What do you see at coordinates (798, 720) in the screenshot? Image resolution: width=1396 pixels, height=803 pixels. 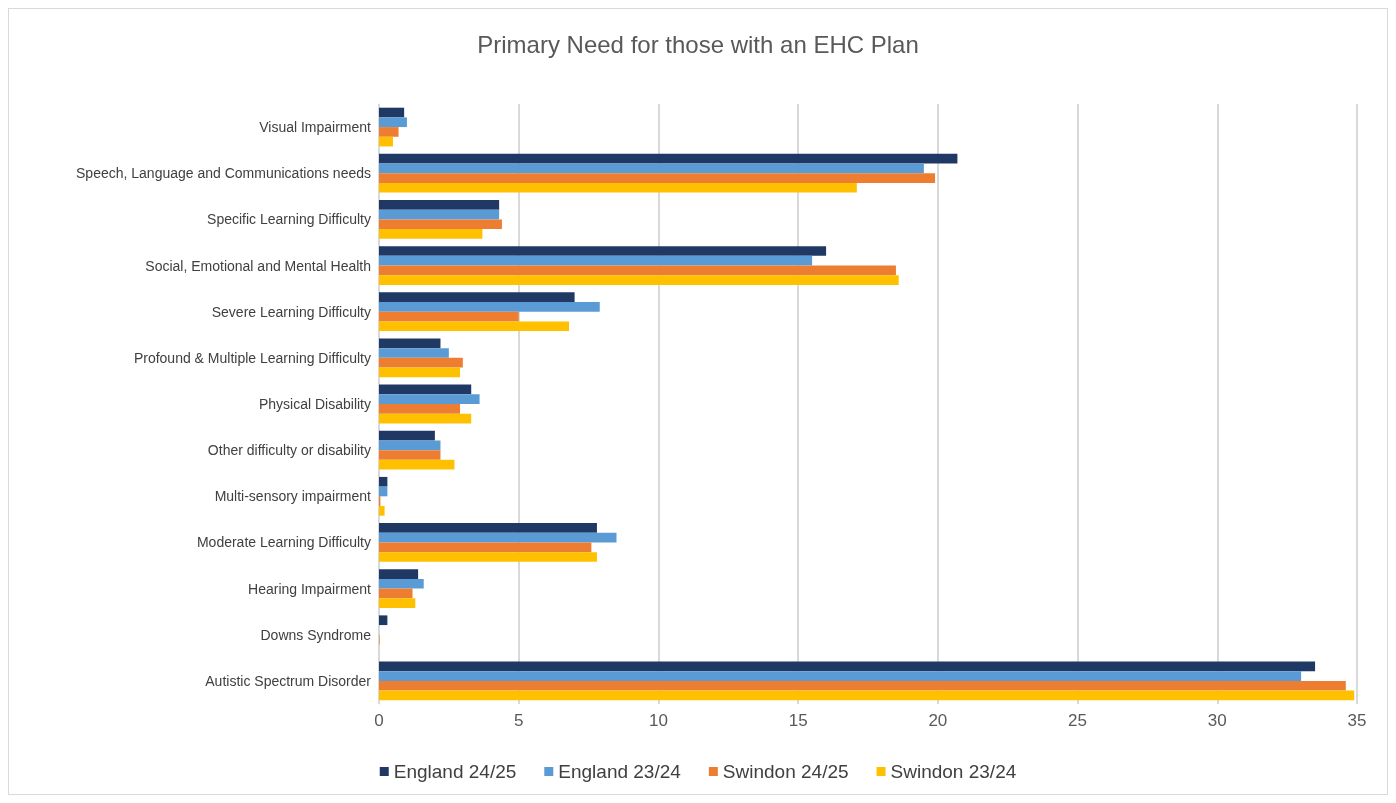 I see `x-tick-label: 15` at bounding box center [798, 720].